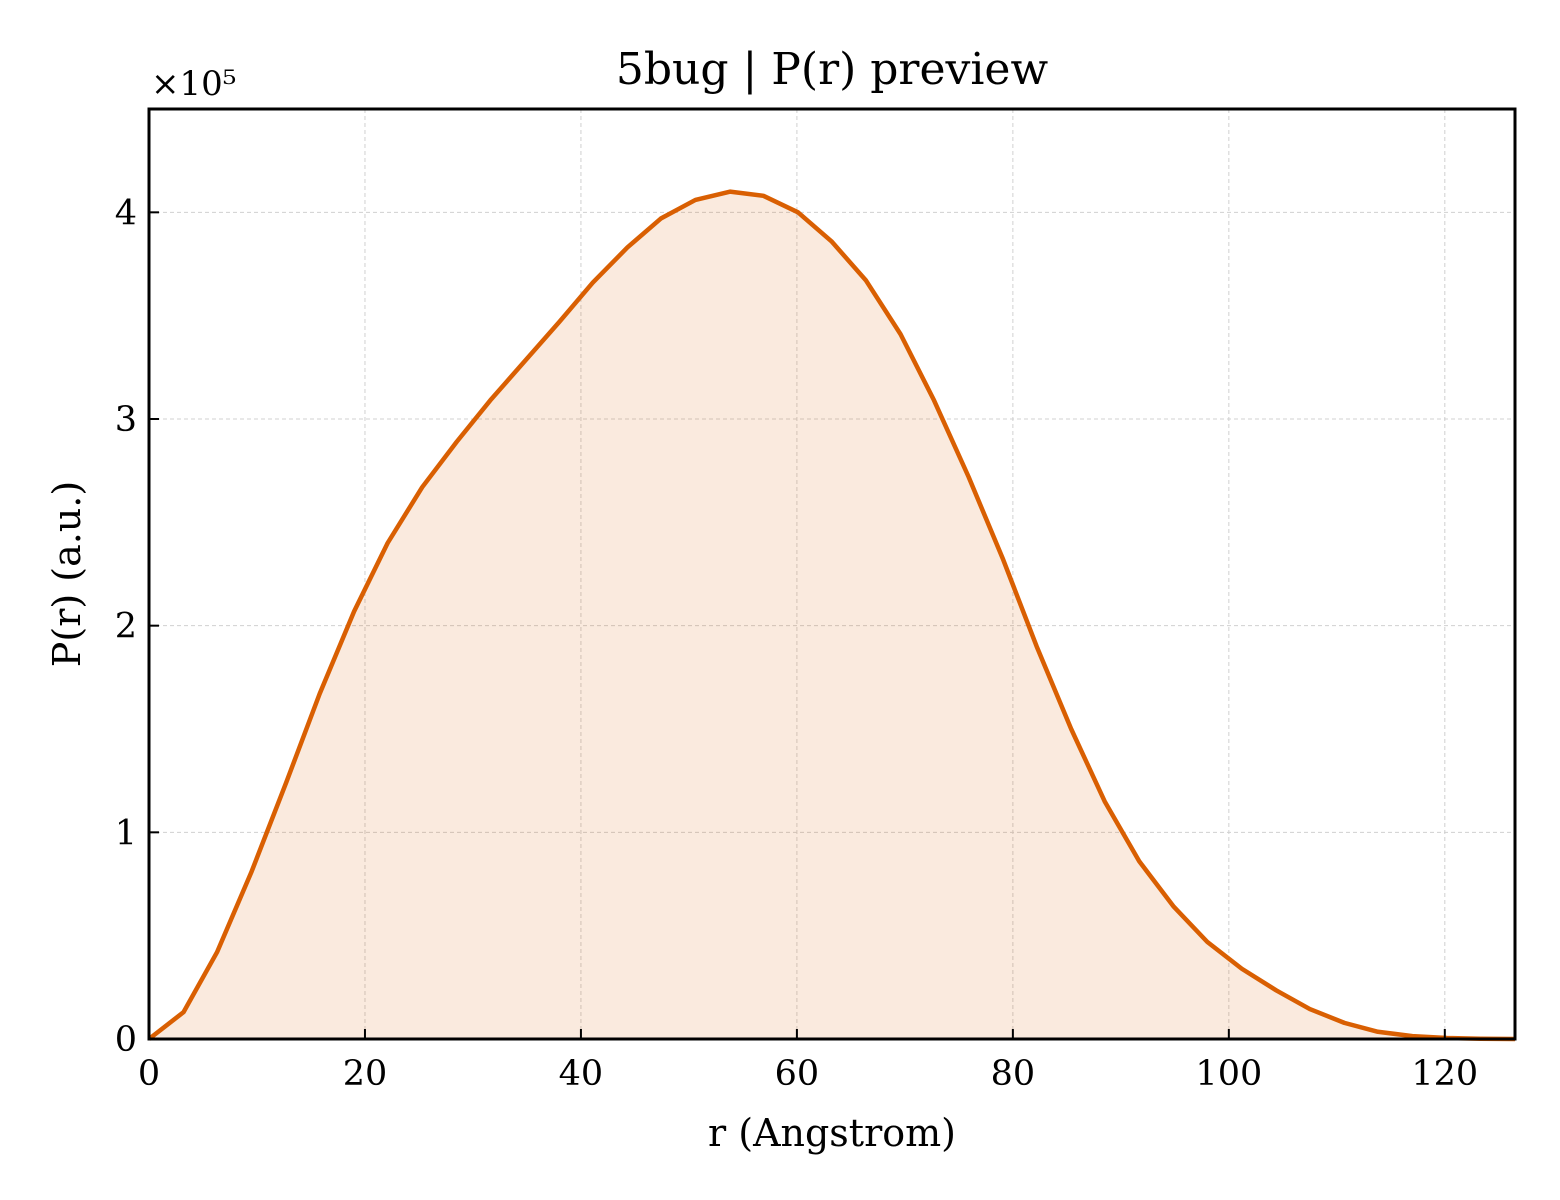  What do you see at coordinates (365, 1074) in the screenshot?
I see `x-tick-label: 20` at bounding box center [365, 1074].